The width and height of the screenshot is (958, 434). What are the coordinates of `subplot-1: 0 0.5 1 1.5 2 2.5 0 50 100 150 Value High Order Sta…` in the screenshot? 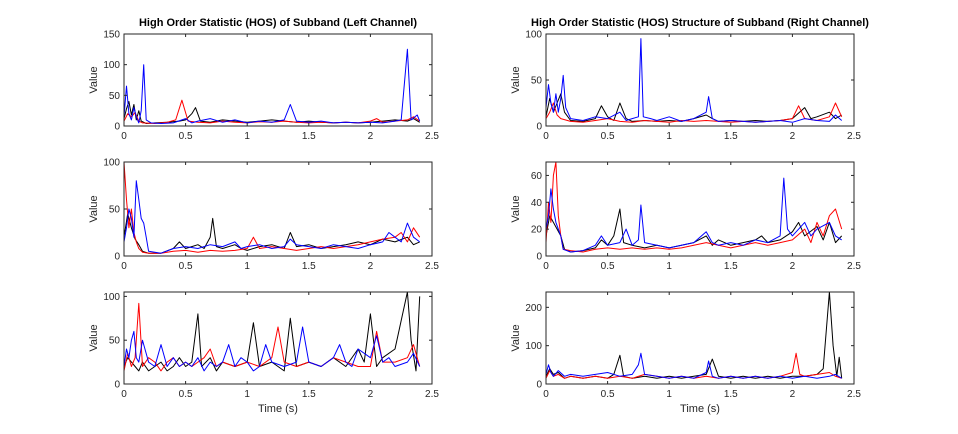 It's located at (263, 79).